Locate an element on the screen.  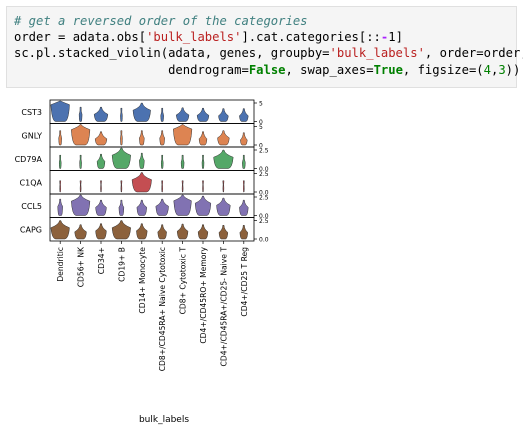
axis-tick-label: 5 is located at coordinates (261, 104).